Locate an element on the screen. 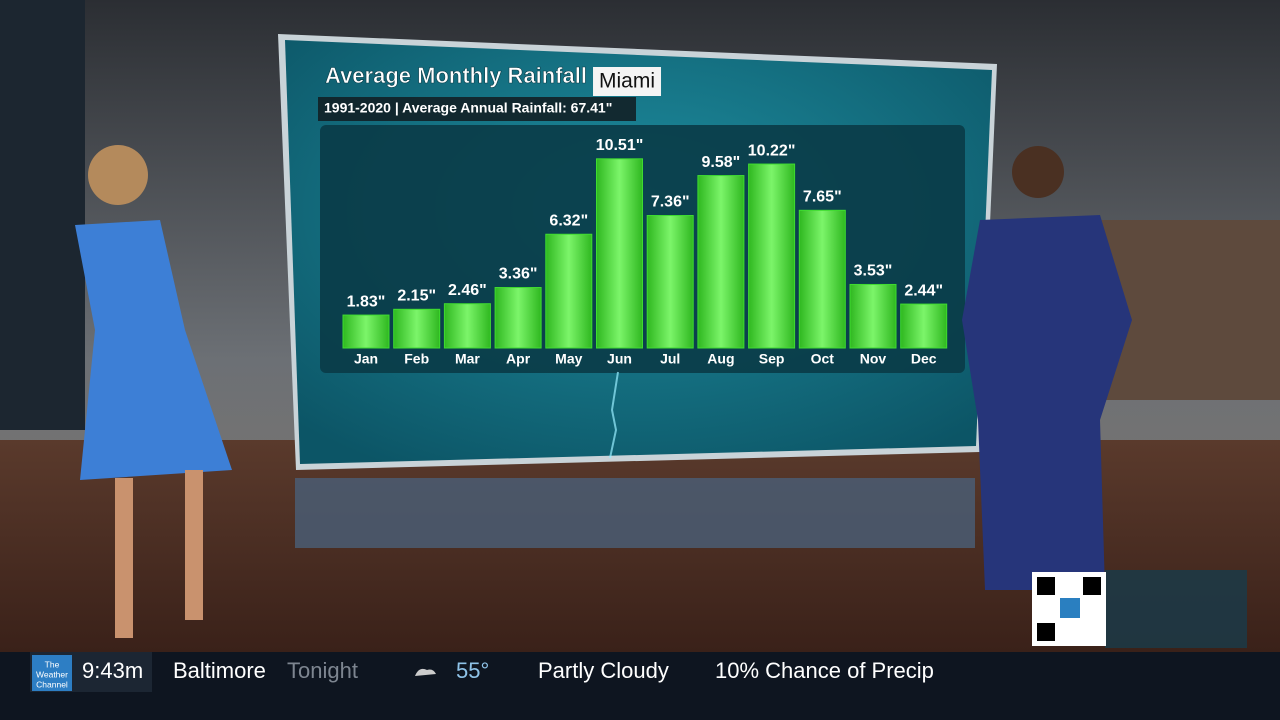 The width and height of the screenshot is (1280, 720). value-label: 9.58" is located at coordinates (721, 162).